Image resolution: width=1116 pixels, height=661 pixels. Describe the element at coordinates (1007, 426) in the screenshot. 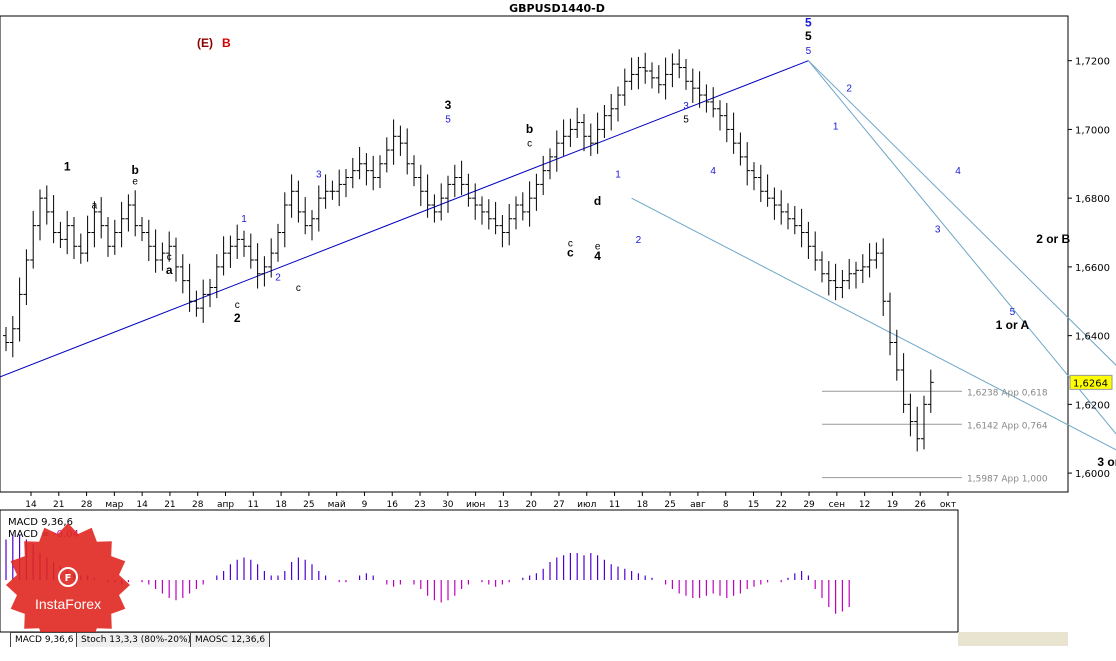

I see `fib-level-label: 1,6142 App 0,764` at that location.